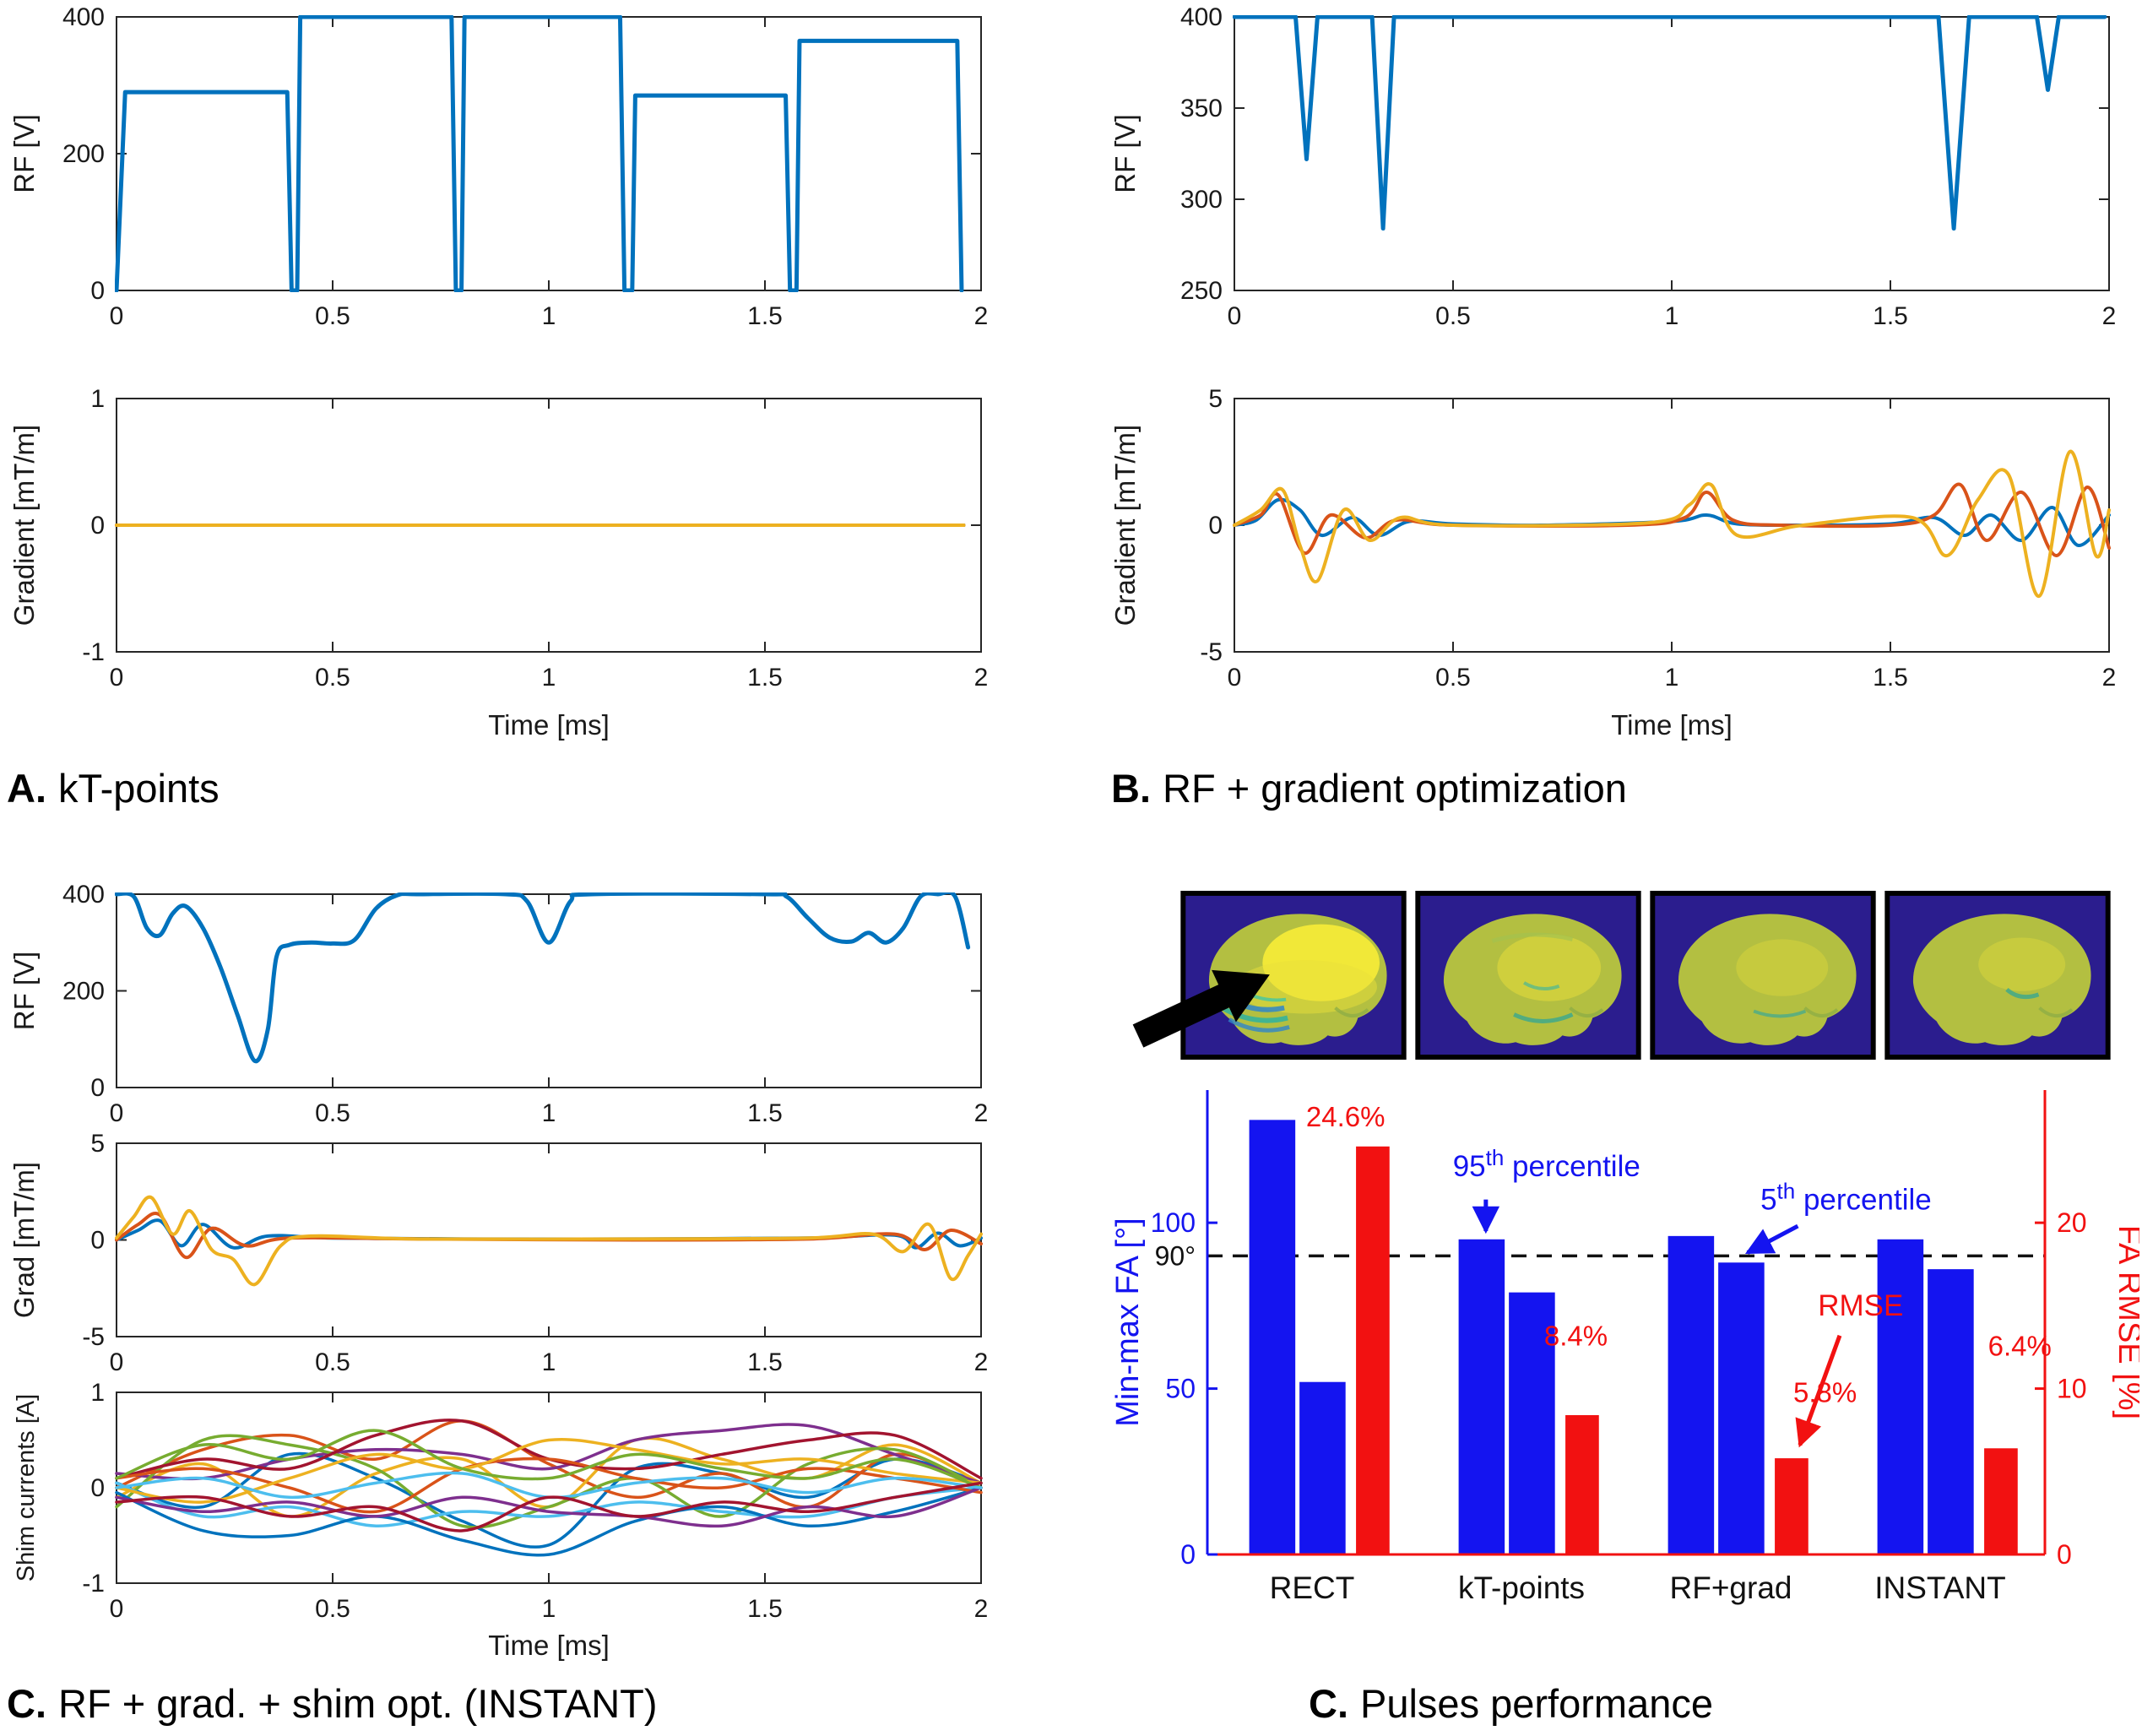 The image size is (2142, 1736). What do you see at coordinates (1125, 526) in the screenshot?
I see `svg-text: Gradient [mT/m]` at bounding box center [1125, 526].